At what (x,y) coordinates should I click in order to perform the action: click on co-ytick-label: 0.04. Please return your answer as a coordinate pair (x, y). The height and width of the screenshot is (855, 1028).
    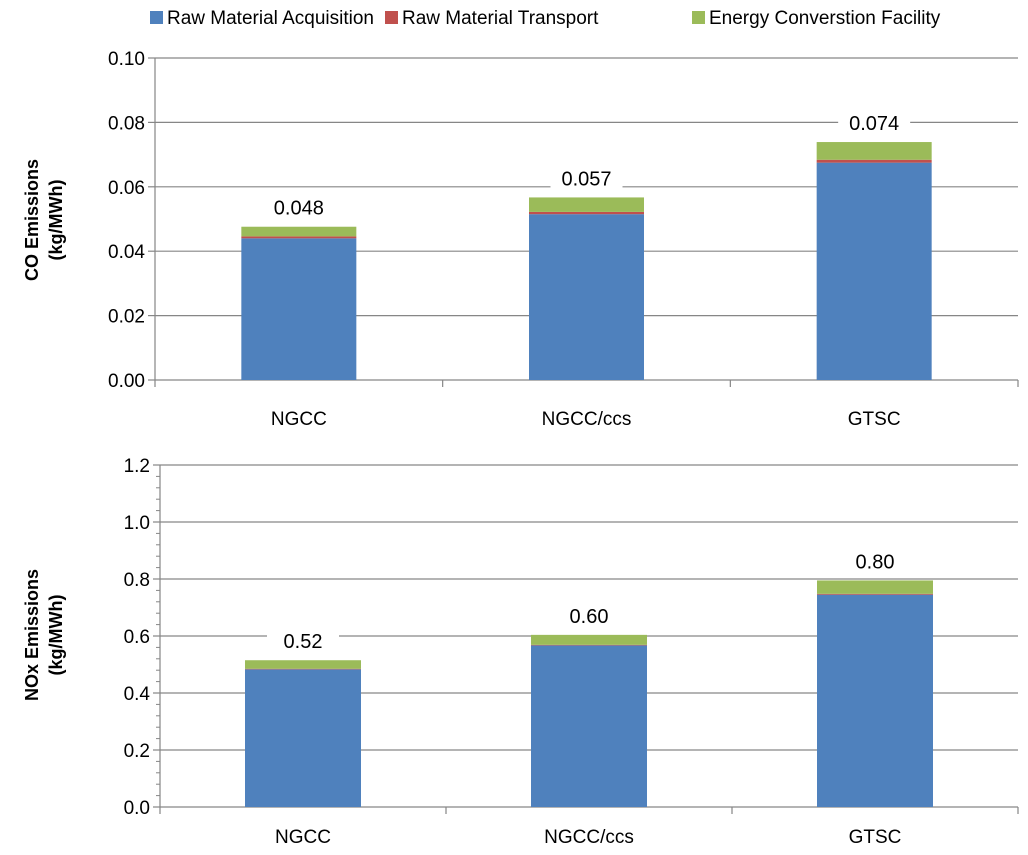
    Looking at the image, I should click on (126, 252).